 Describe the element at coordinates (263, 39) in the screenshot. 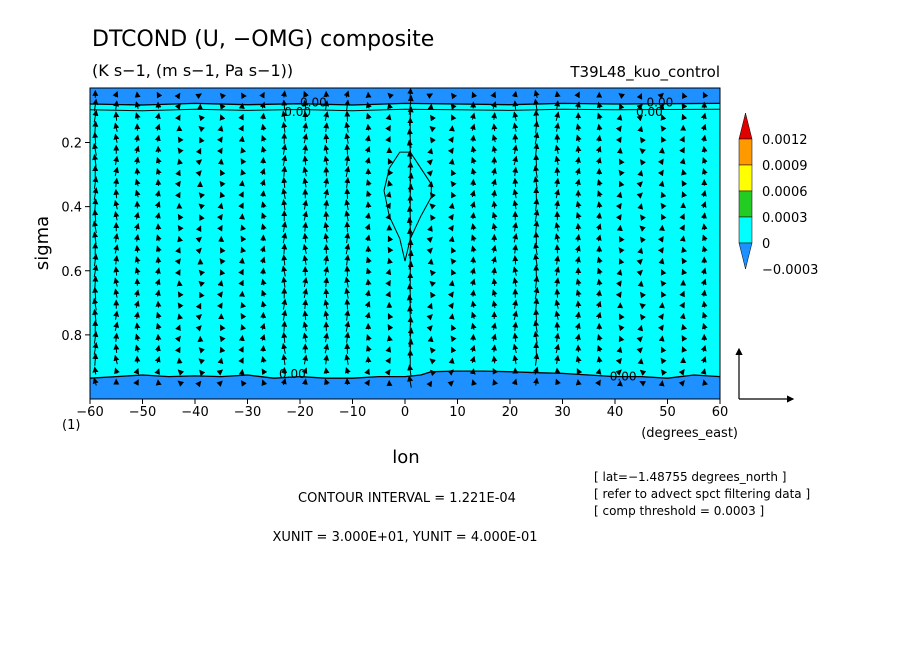

I see `chart-title: DTCOND (U, −OMG) composite` at that location.